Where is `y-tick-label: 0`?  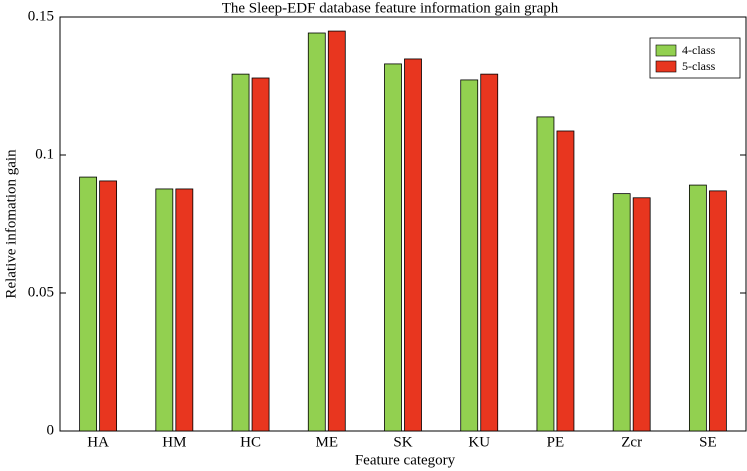
y-tick-label: 0 is located at coordinates (51, 430).